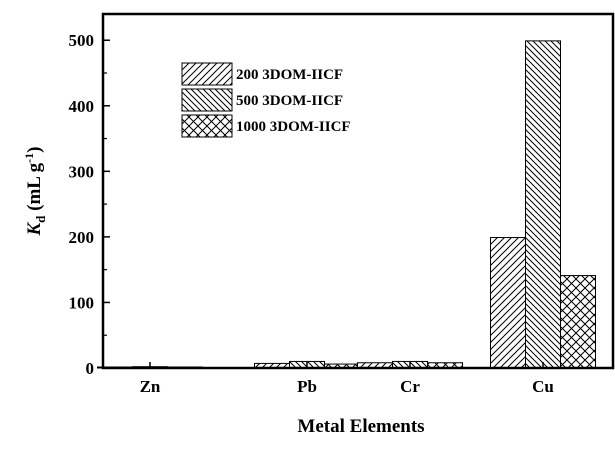 The width and height of the screenshot is (615, 463). Describe the element at coordinates (40, 219) in the screenshot. I see `y-axis-title-subscript: d` at that location.